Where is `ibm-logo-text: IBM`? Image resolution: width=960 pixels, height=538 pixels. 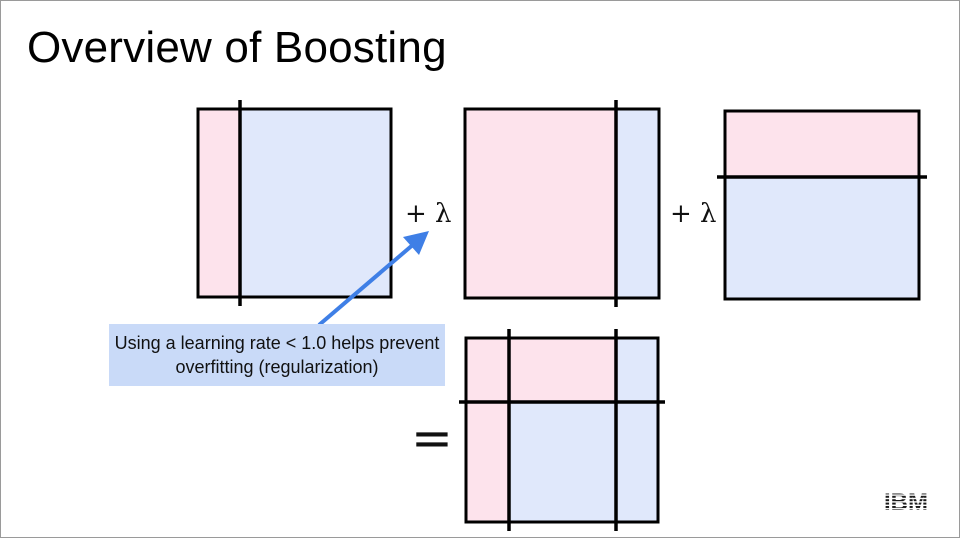 ibm-logo-text: IBM is located at coordinates (906, 501).